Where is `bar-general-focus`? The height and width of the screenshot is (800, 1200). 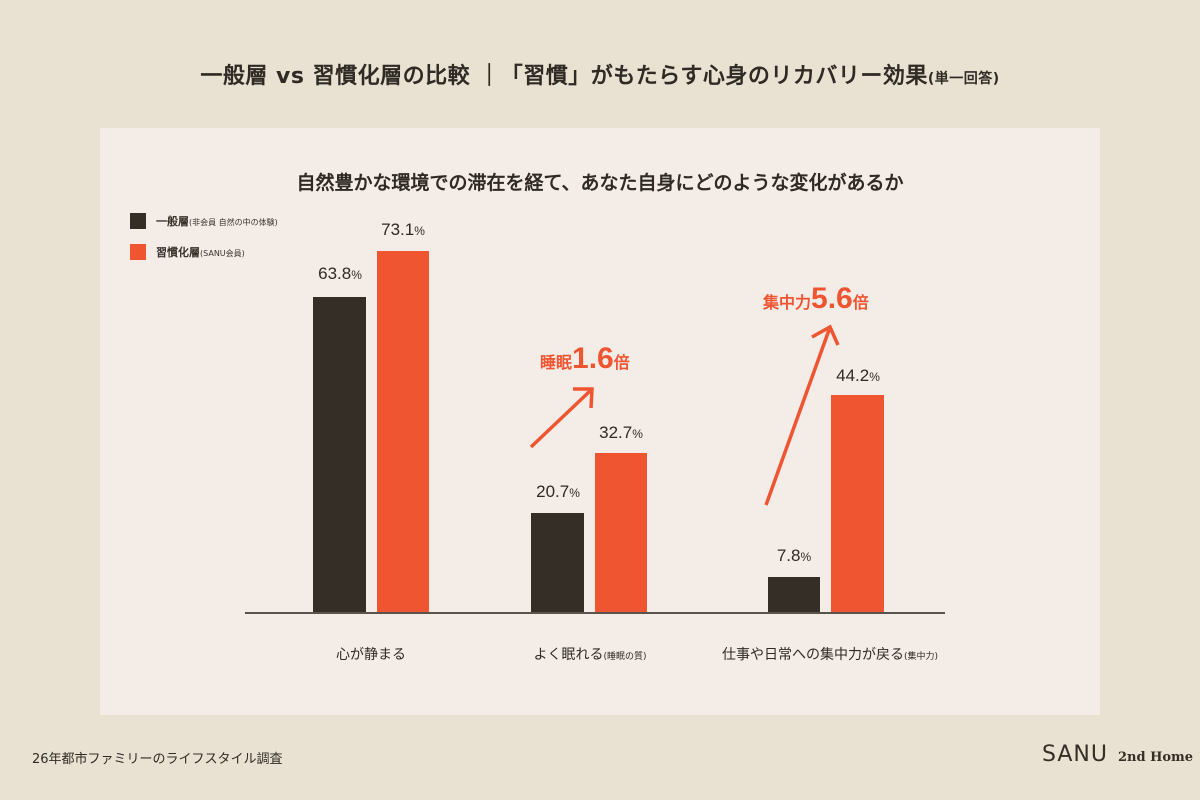 bar-general-focus is located at coordinates (794, 595).